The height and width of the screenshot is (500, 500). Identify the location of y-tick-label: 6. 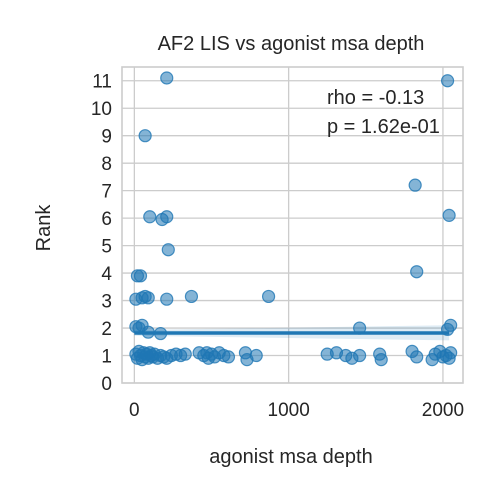
(106, 219).